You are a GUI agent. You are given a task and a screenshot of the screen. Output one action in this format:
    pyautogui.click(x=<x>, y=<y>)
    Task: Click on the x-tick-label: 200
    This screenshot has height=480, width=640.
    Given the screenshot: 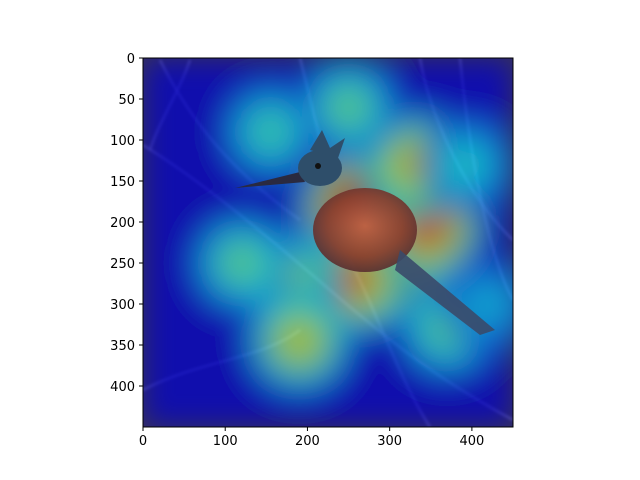 What is the action you would take?
    pyautogui.click(x=307, y=441)
    